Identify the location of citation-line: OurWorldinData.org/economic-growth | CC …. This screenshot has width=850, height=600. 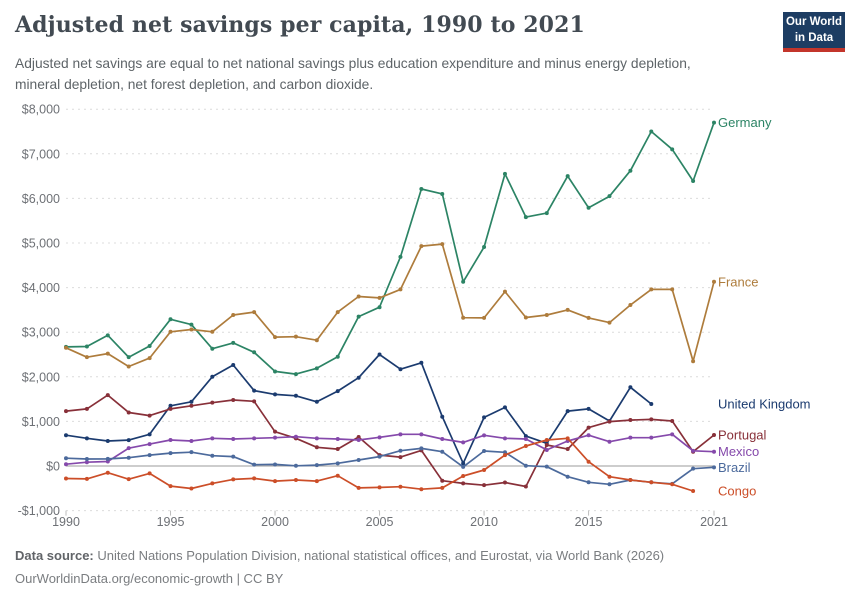
(149, 578).